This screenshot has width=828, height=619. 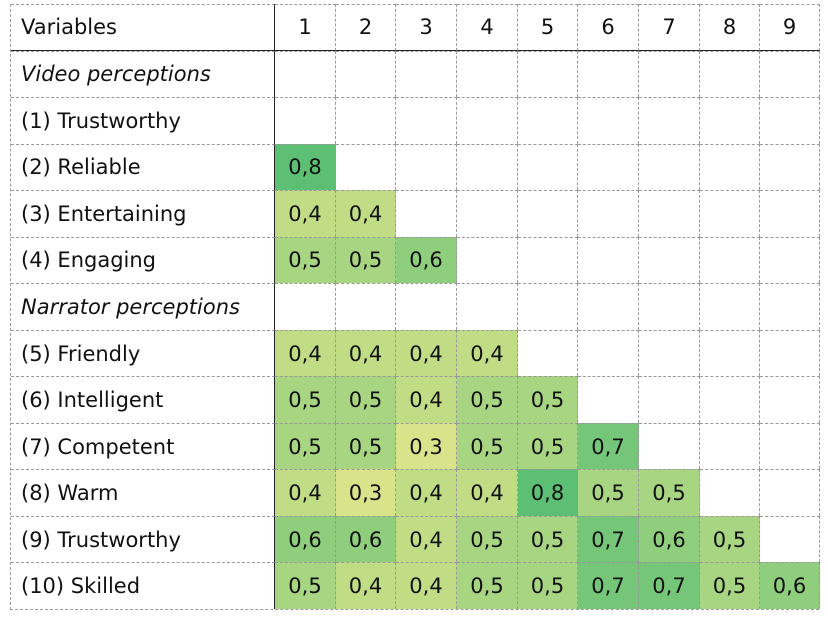 I want to click on row-label: (5) Friendly, so click(x=143, y=353).